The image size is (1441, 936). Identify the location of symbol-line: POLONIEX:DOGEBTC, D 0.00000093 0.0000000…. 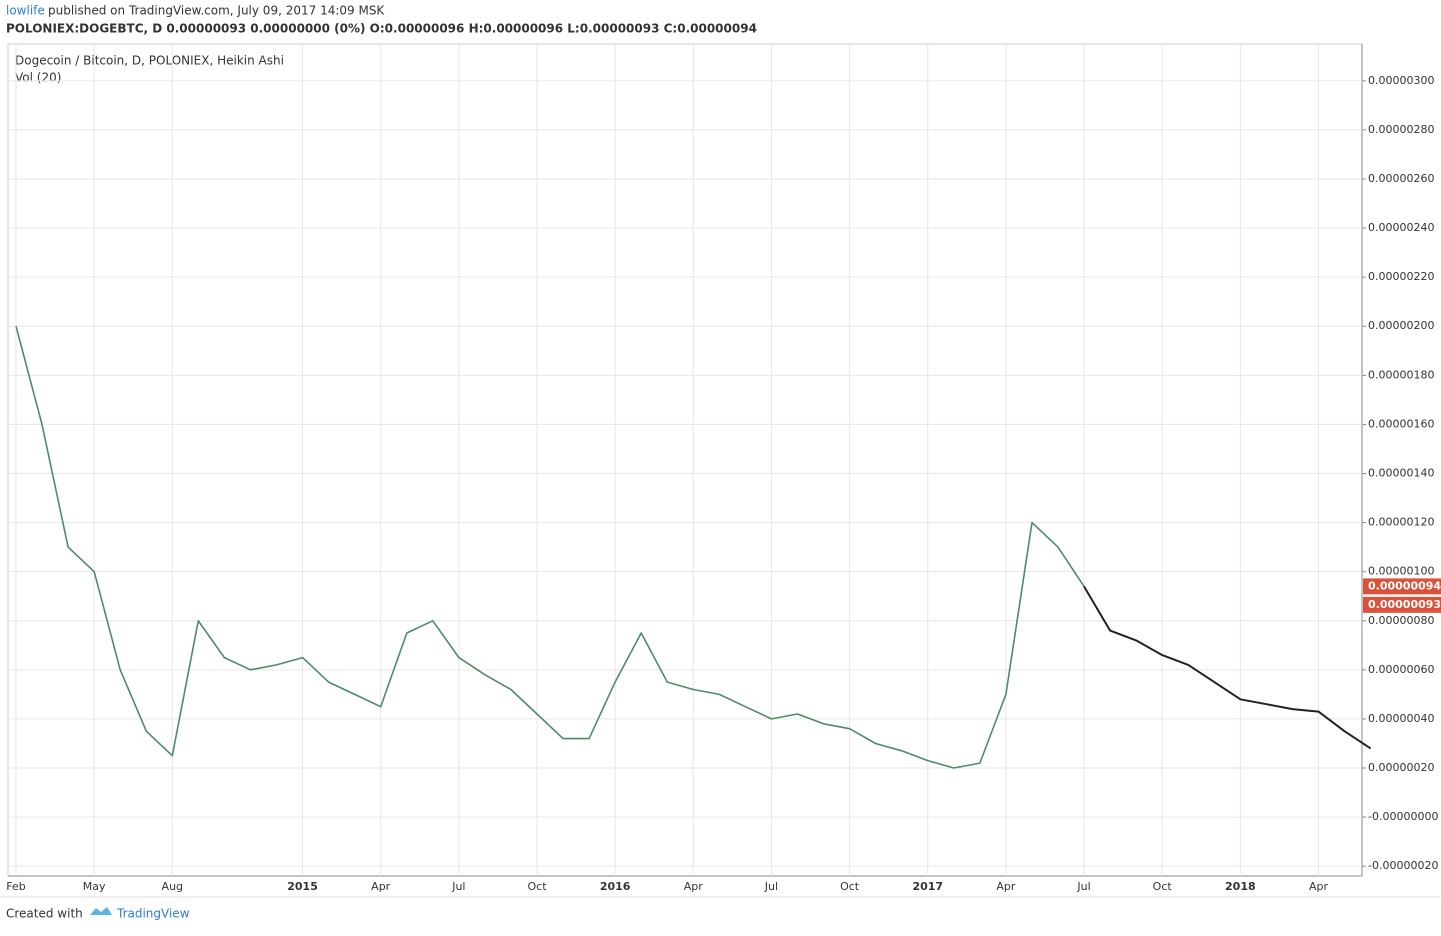
(381, 29).